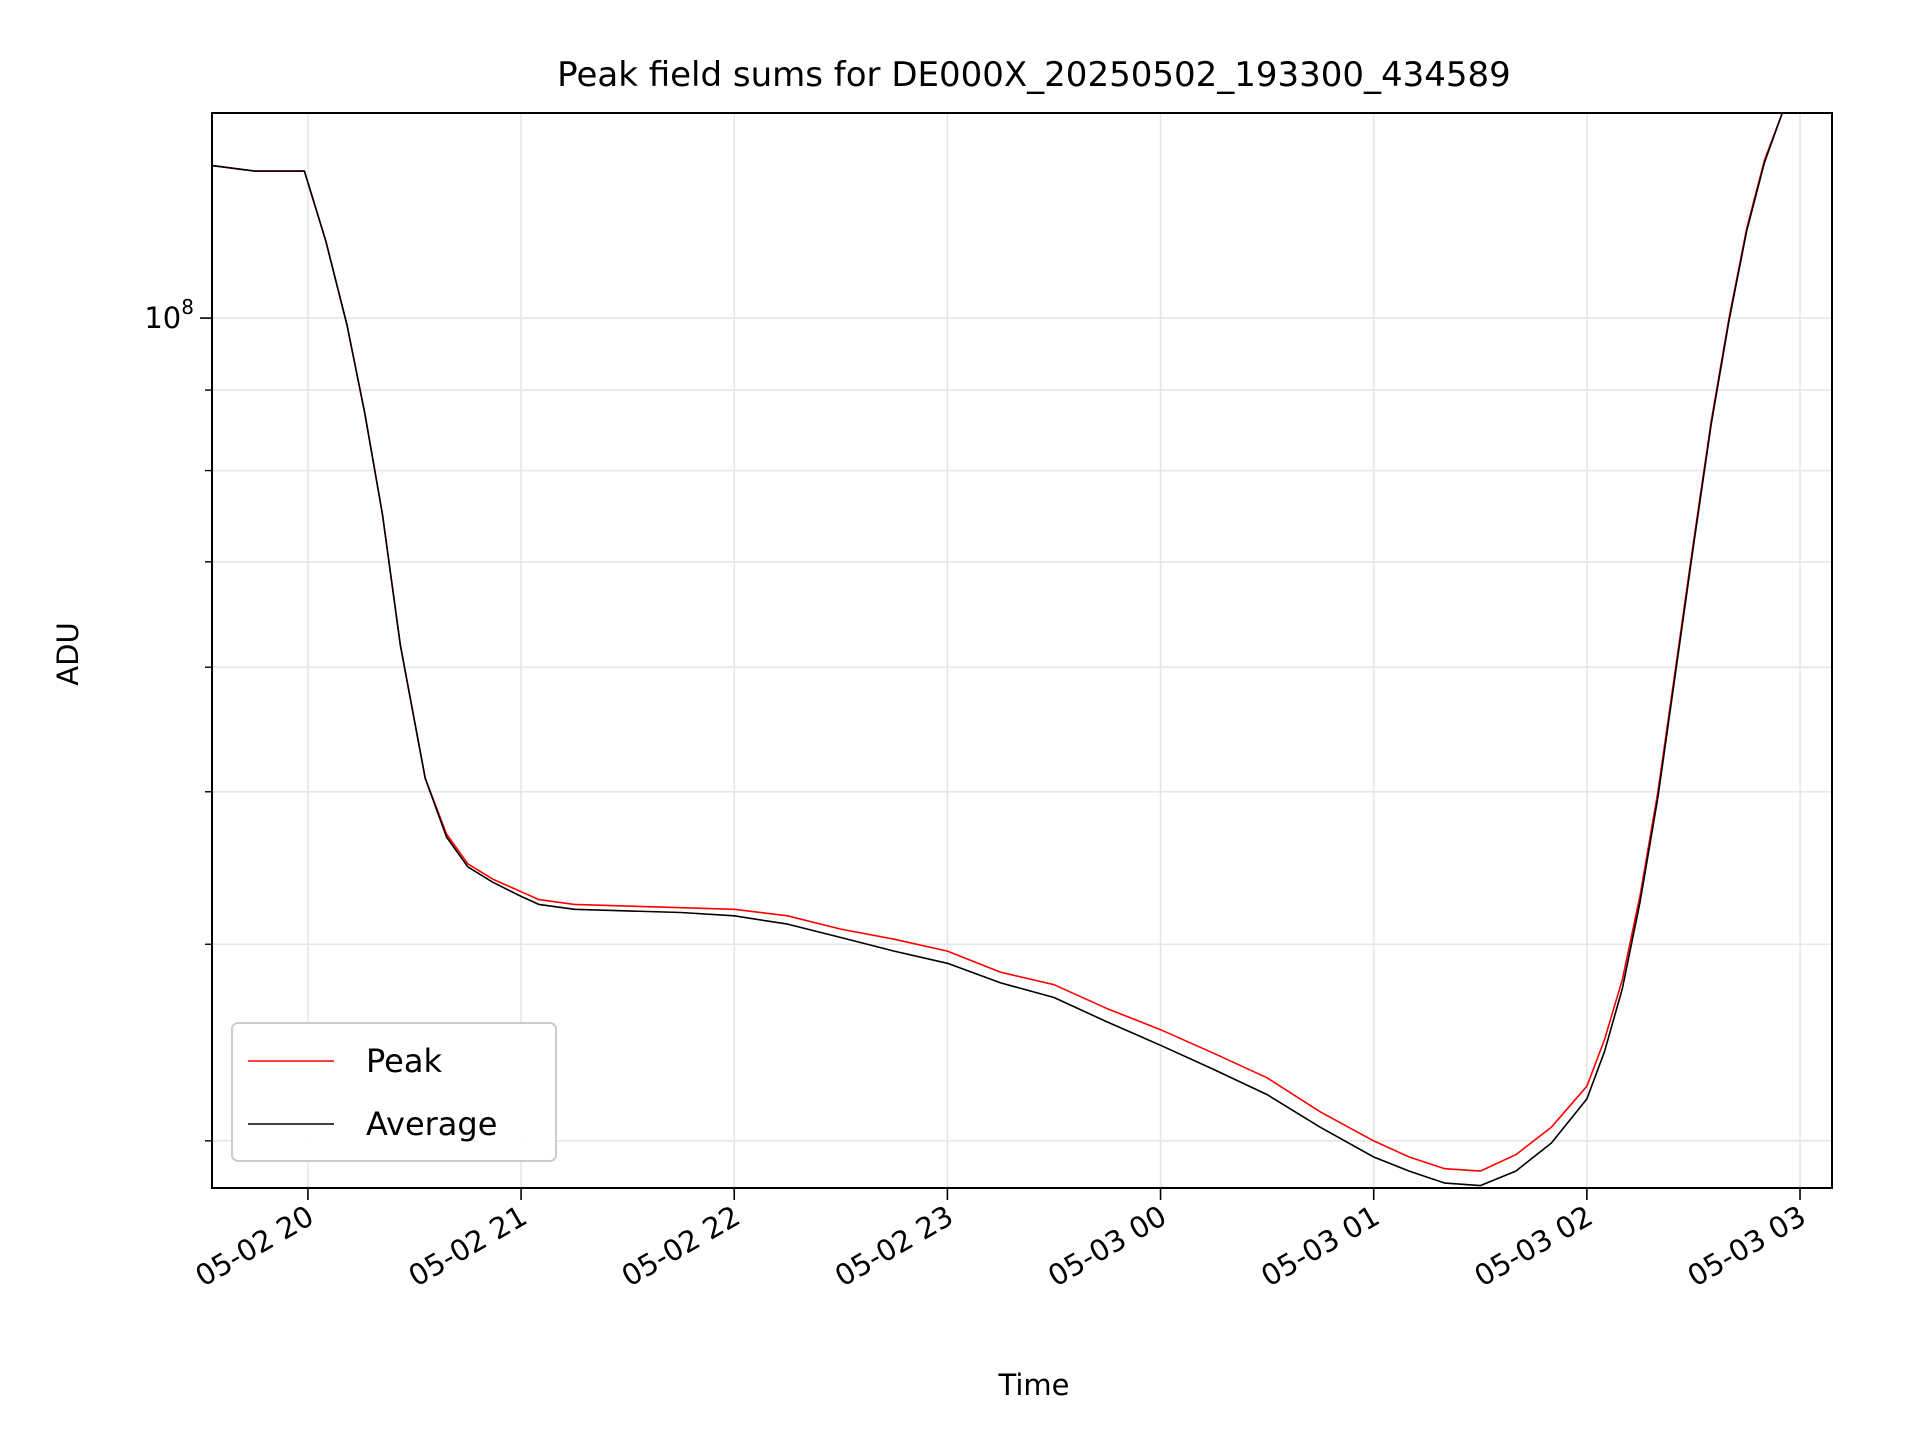 This screenshot has width=1920, height=1444. Describe the element at coordinates (404, 1061) in the screenshot. I see `legend-label-peak: Peak` at that location.